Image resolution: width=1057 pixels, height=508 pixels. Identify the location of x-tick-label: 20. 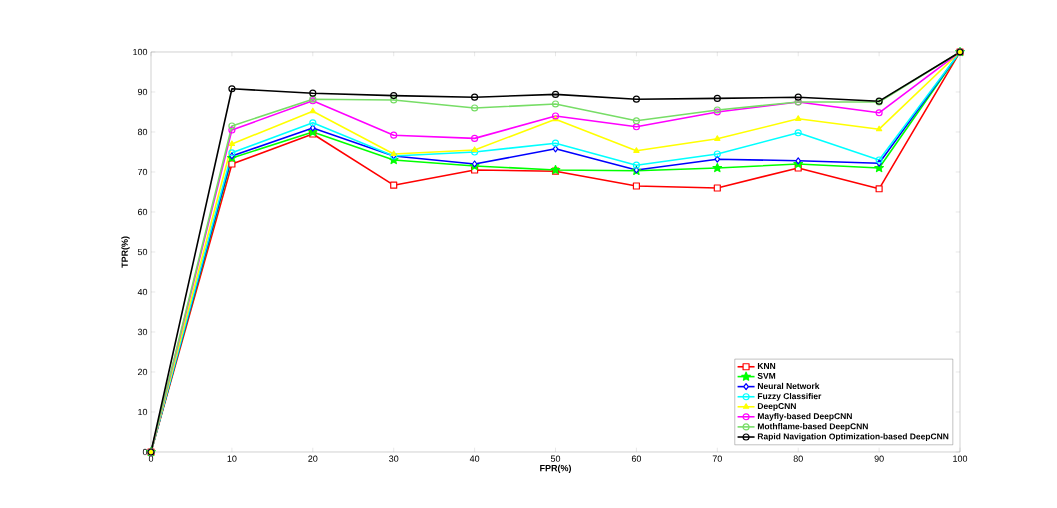
(313, 458).